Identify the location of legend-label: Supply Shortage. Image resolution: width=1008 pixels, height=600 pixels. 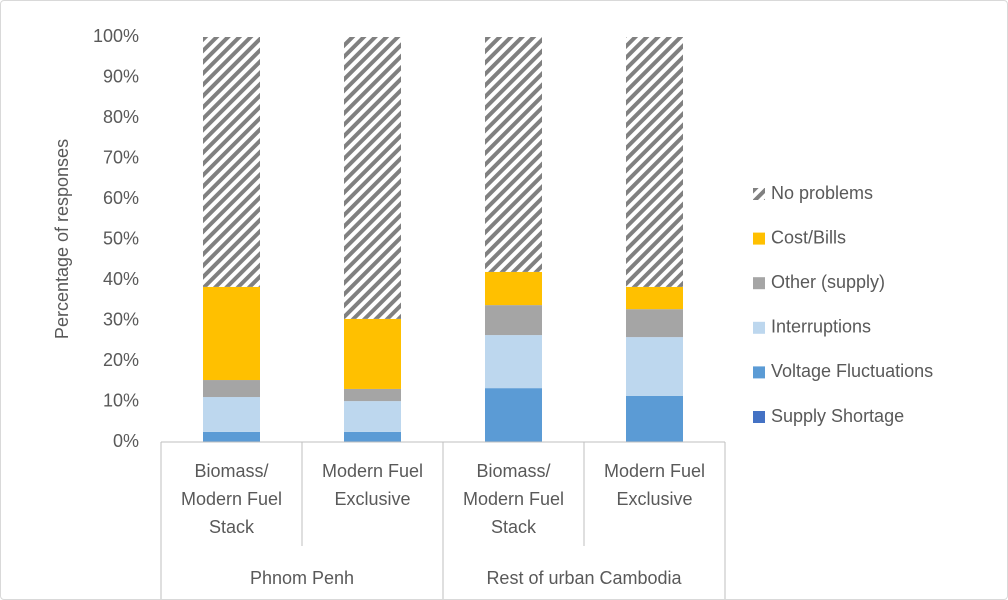
(837, 416).